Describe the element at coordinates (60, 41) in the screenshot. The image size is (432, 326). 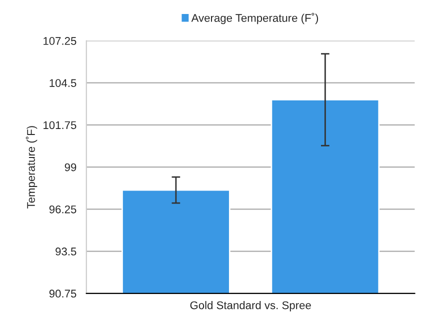
I see `y-tick-label: 107.25` at that location.